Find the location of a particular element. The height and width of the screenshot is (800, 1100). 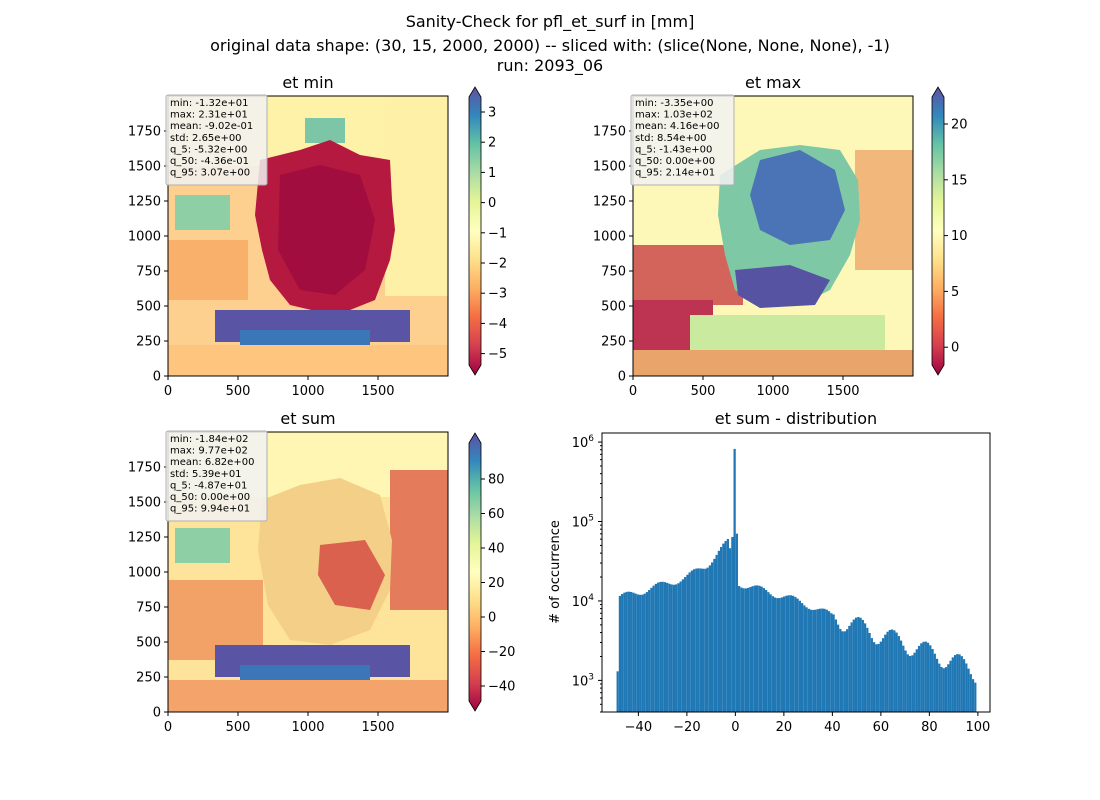

stats-box-et-sum is located at coordinates (216, 476).